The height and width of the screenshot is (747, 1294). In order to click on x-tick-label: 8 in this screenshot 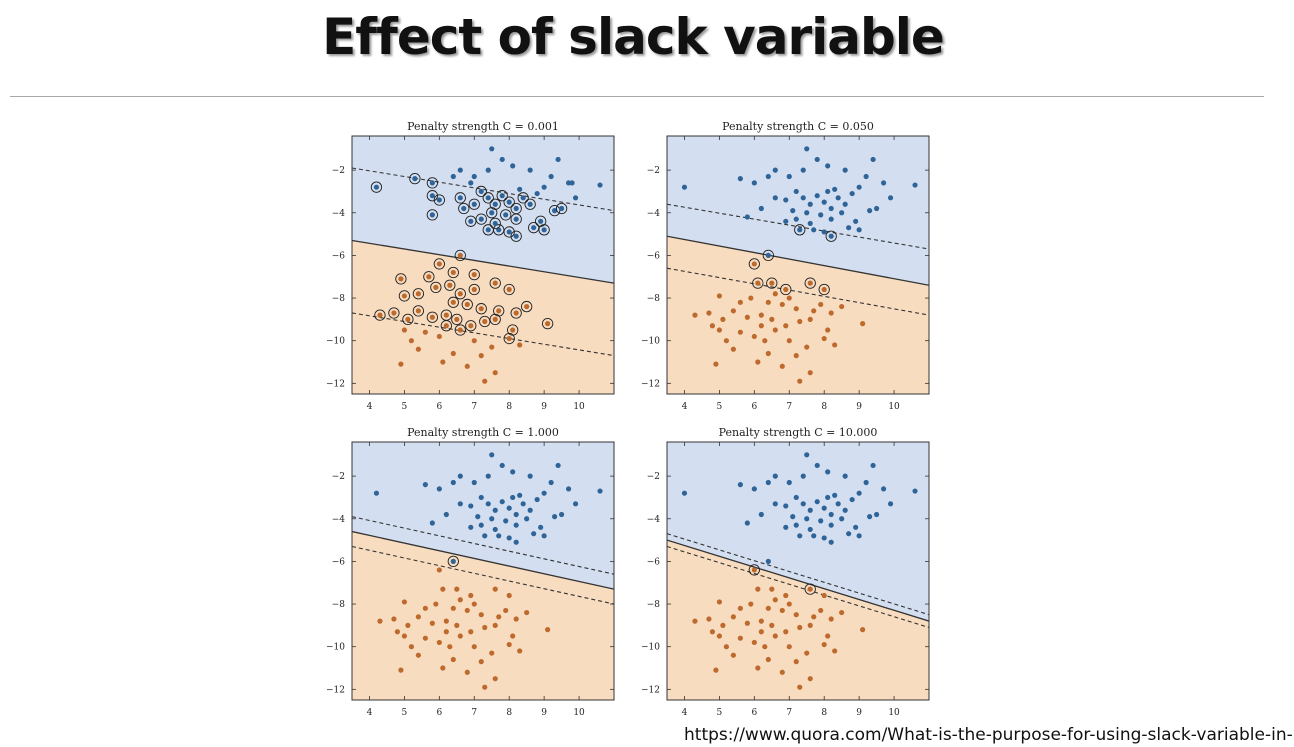, I will do `click(824, 407)`.